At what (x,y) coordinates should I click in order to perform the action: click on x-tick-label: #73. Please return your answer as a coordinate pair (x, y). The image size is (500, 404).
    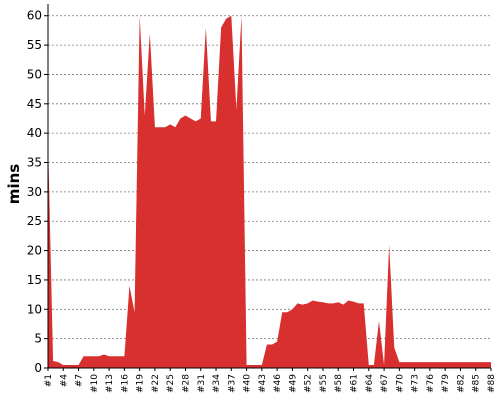
    Looking at the image, I should click on (416, 383).